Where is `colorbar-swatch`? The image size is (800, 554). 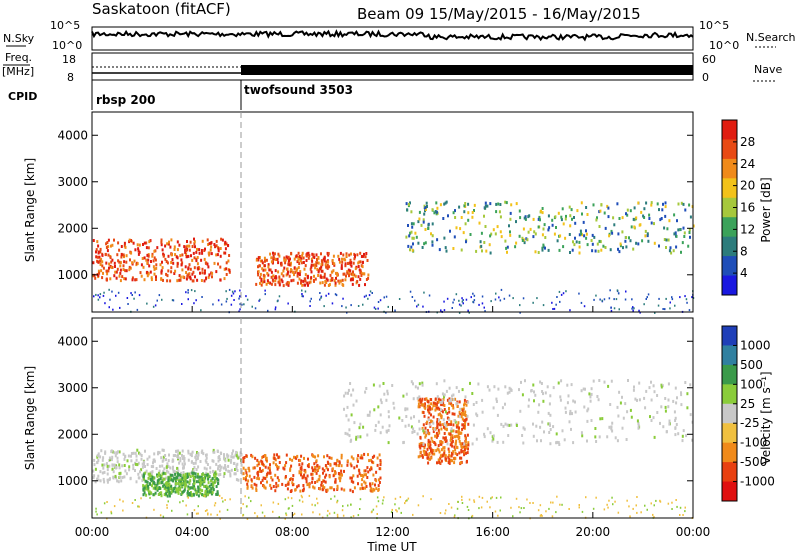
colorbar-swatch is located at coordinates (729, 336).